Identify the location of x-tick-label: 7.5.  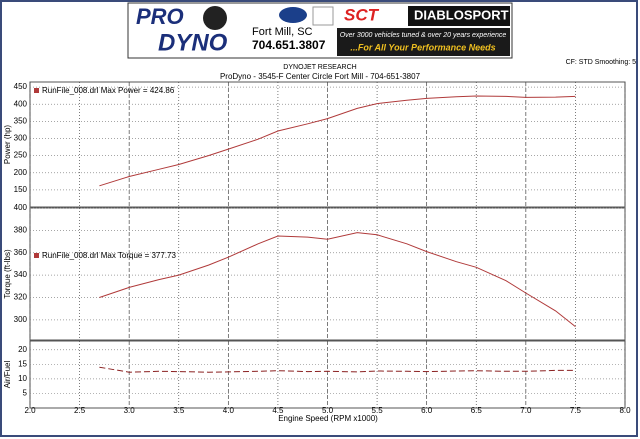
(576, 410).